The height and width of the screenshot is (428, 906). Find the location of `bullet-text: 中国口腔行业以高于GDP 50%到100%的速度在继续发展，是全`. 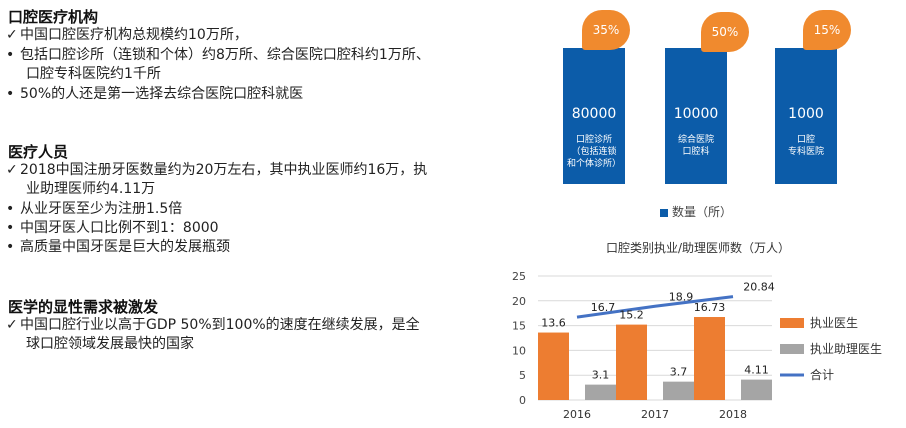

bullet-text: 中国口腔行业以高于GDP 50%到100%的速度在继续发展，是全 is located at coordinates (220, 325).